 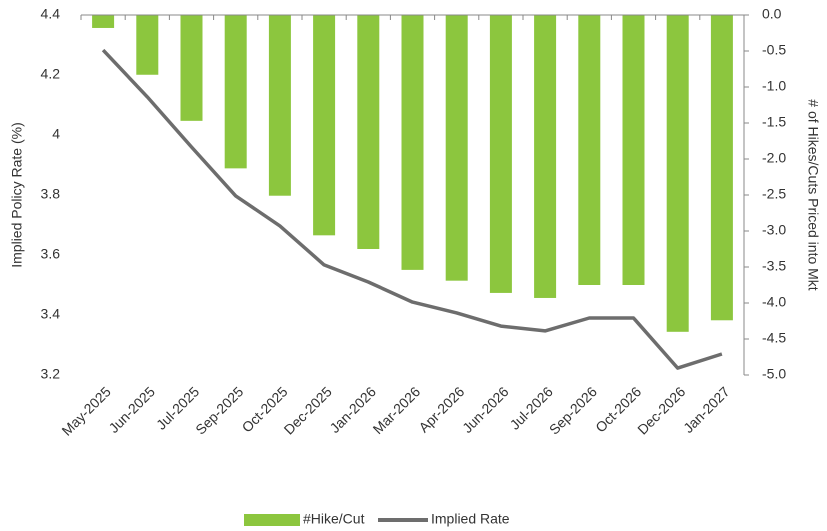 I want to click on y-tick-label: 3.8, so click(x=51, y=194).